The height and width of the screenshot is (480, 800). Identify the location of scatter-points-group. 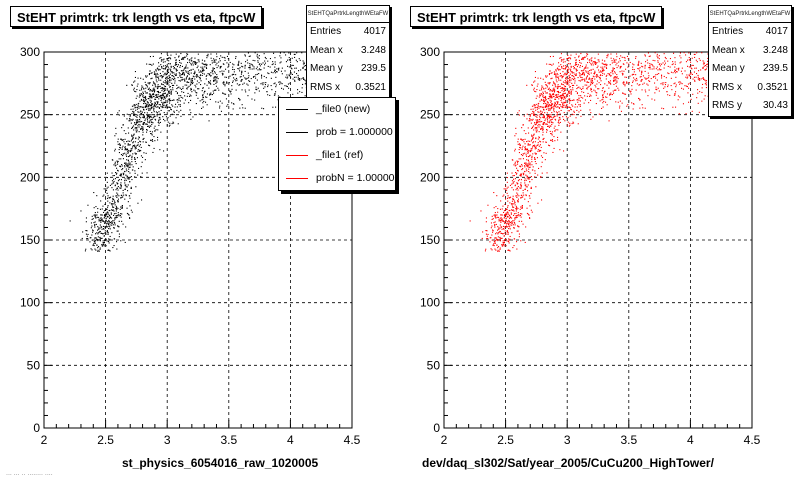
(608, 152).